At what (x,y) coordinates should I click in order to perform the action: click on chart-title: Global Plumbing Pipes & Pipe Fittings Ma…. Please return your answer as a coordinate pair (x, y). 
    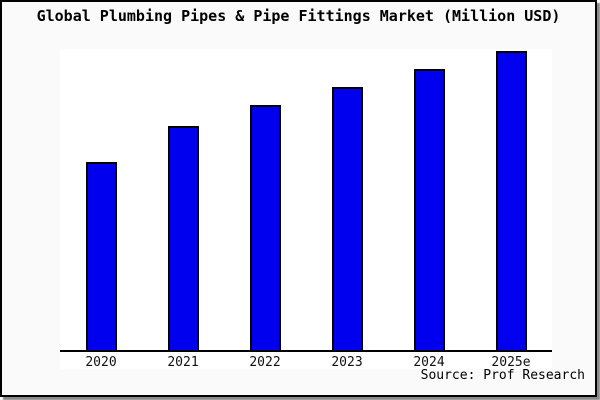
    Looking at the image, I should click on (298, 16).